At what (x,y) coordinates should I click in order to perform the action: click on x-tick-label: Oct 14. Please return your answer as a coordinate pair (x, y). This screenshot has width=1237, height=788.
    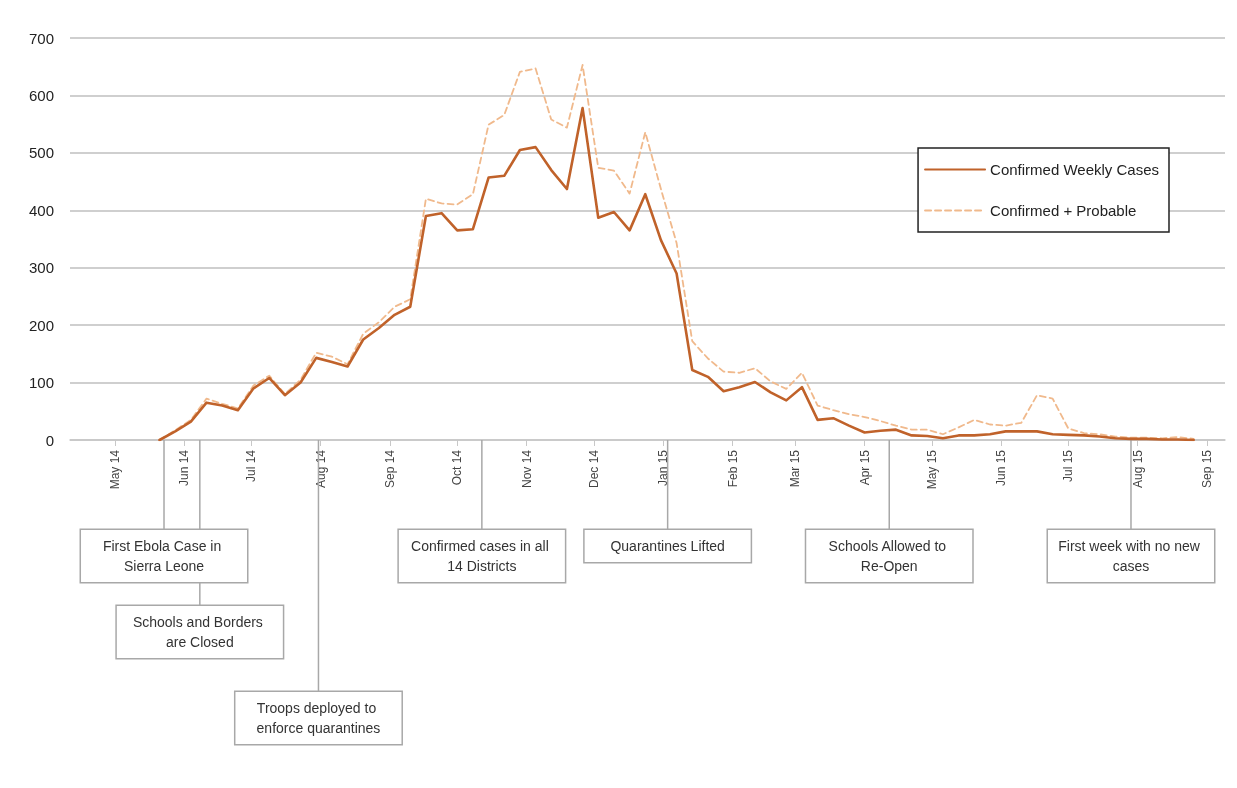
    Looking at the image, I should click on (457, 467).